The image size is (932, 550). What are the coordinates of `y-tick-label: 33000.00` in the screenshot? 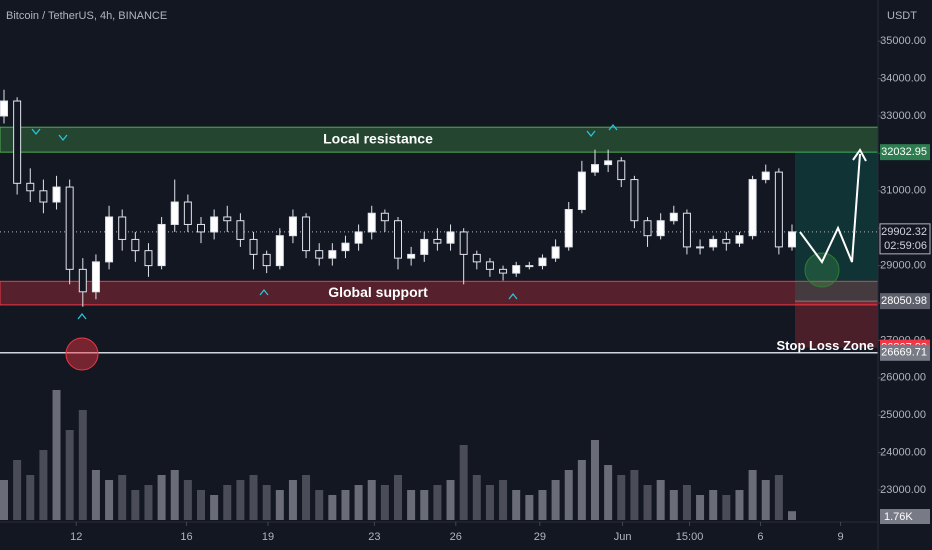 It's located at (903, 116).